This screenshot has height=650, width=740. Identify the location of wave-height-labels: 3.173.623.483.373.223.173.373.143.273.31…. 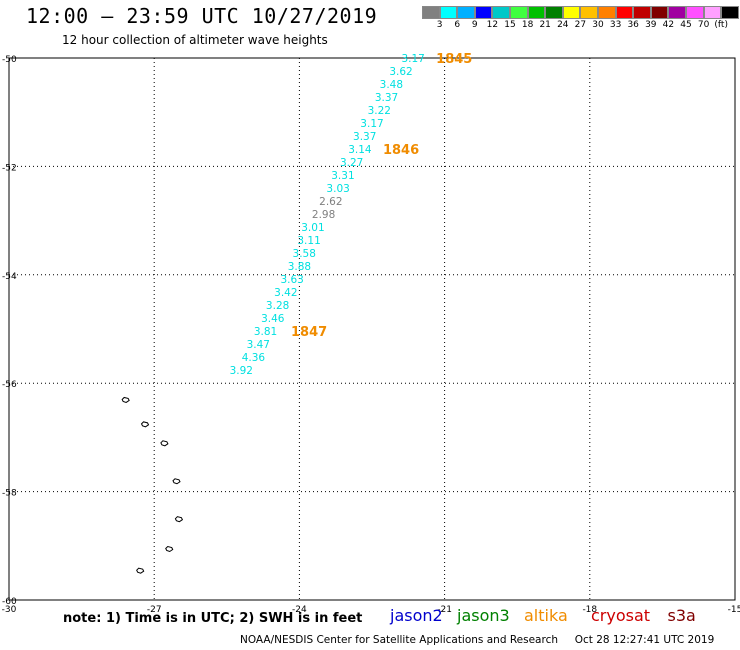
(327, 215).